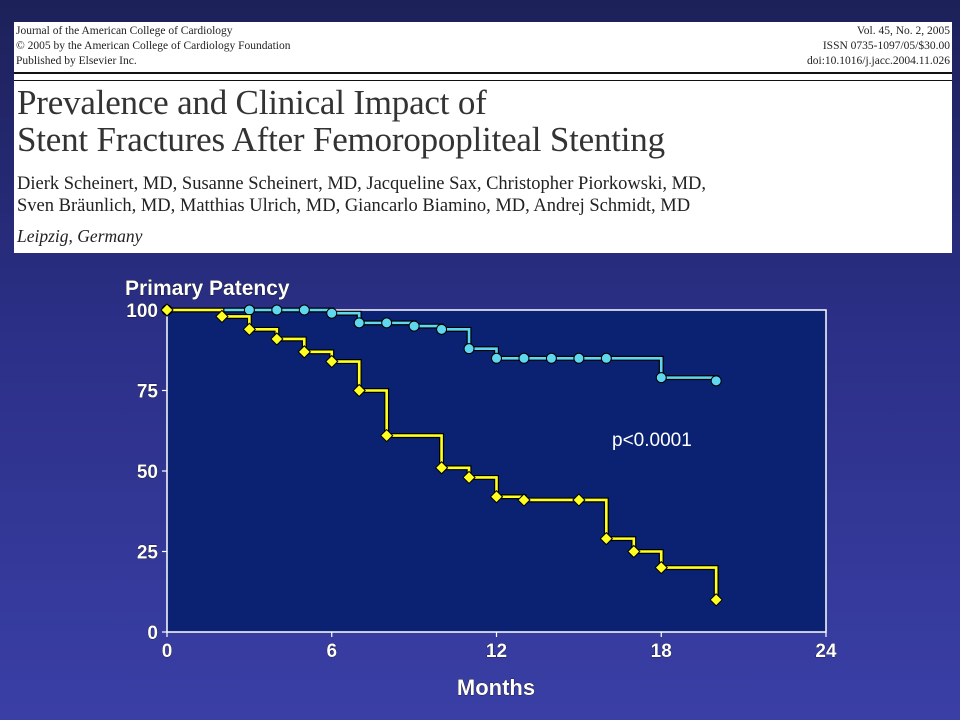  What do you see at coordinates (661, 651) in the screenshot?
I see `x-tick-label: 18` at bounding box center [661, 651].